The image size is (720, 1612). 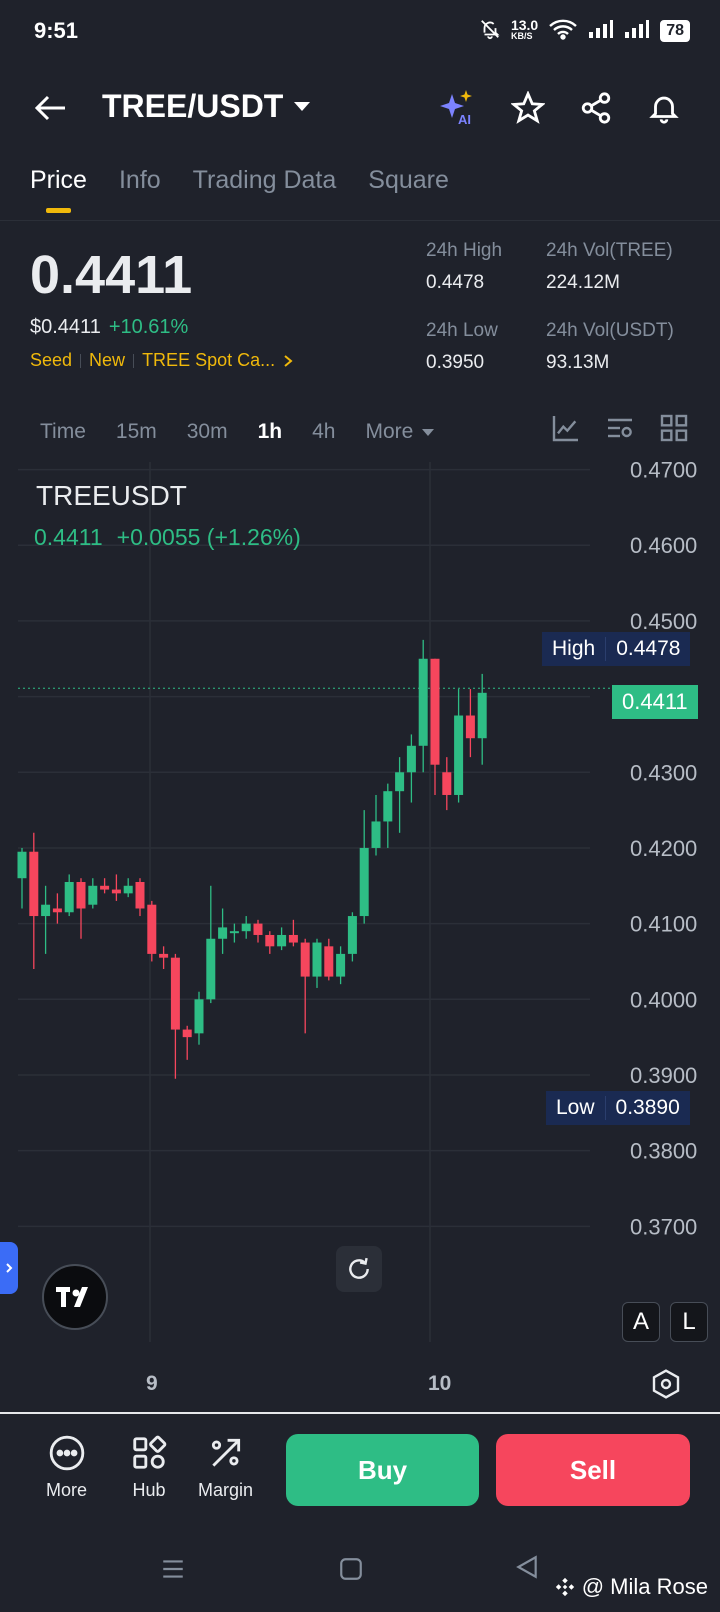 I want to click on stat-24h-high: 24h High 0.4478, so click(x=464, y=267).